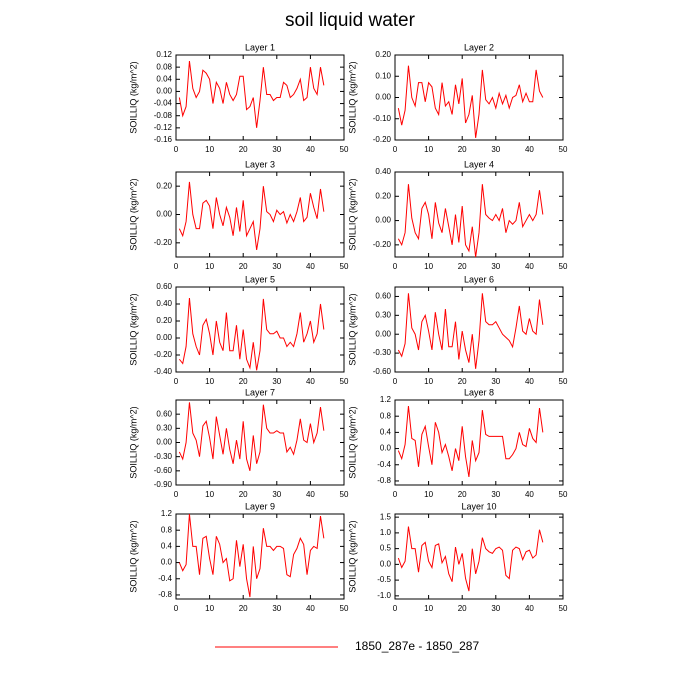  What do you see at coordinates (383, 75) in the screenshot?
I see `y-tick-label: 0.10` at bounding box center [383, 75].